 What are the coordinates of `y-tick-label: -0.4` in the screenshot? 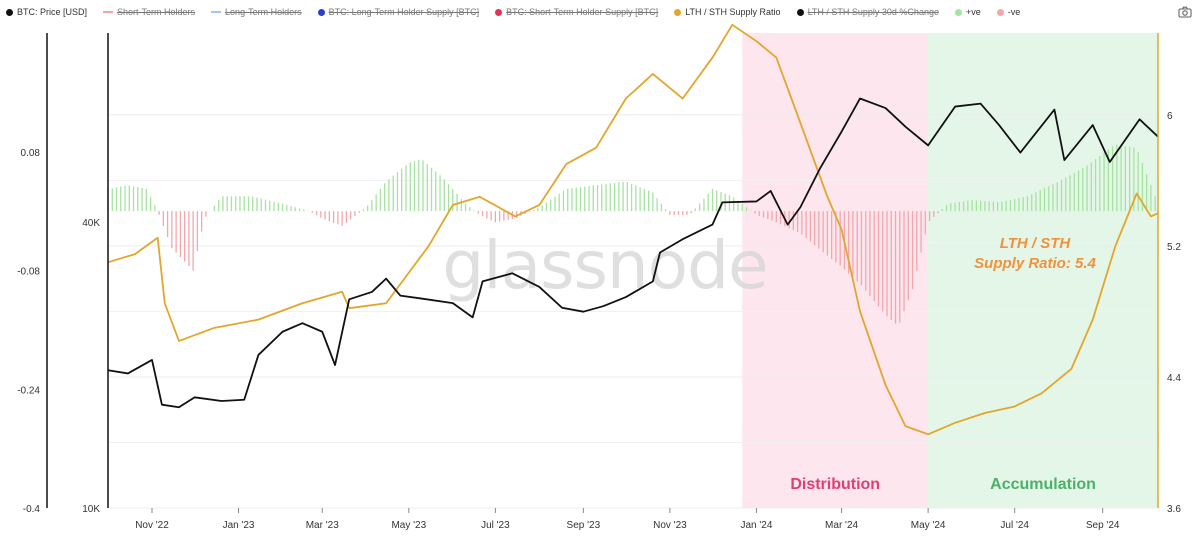 It's located at (32, 509).